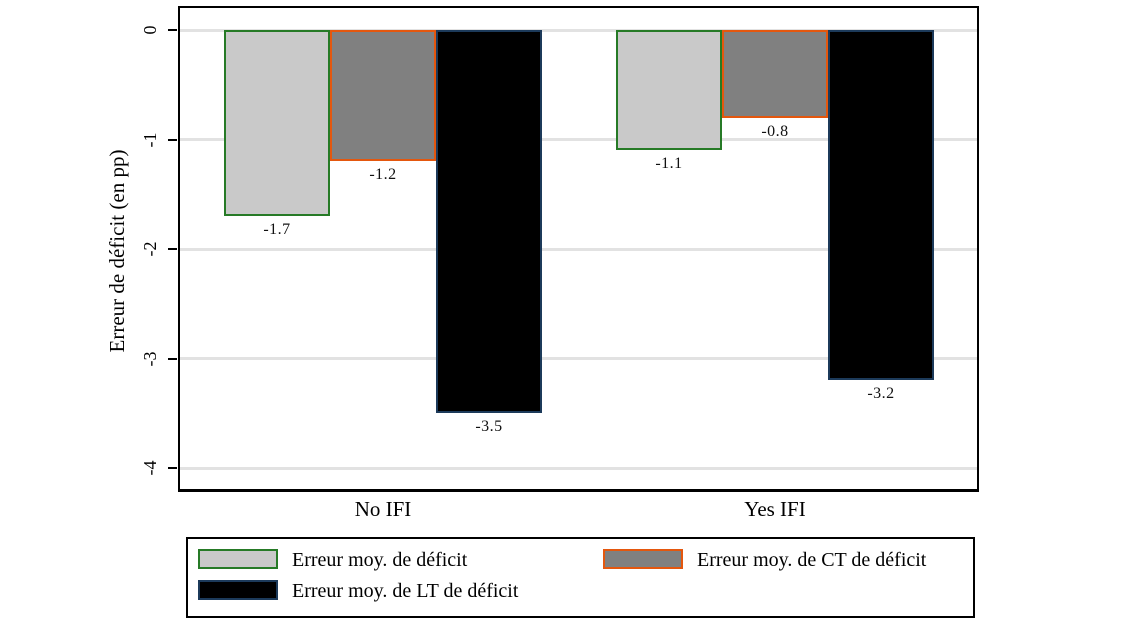 This screenshot has height=619, width=1128. I want to click on y-axis-title: Erreur de déficit (en pp), so click(117, 251).